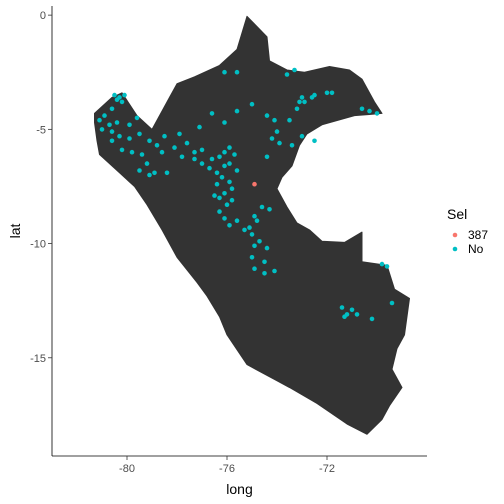 The height and width of the screenshot is (504, 504). What do you see at coordinates (15, 231) in the screenshot?
I see `y-axis-title: lat` at bounding box center [15, 231].